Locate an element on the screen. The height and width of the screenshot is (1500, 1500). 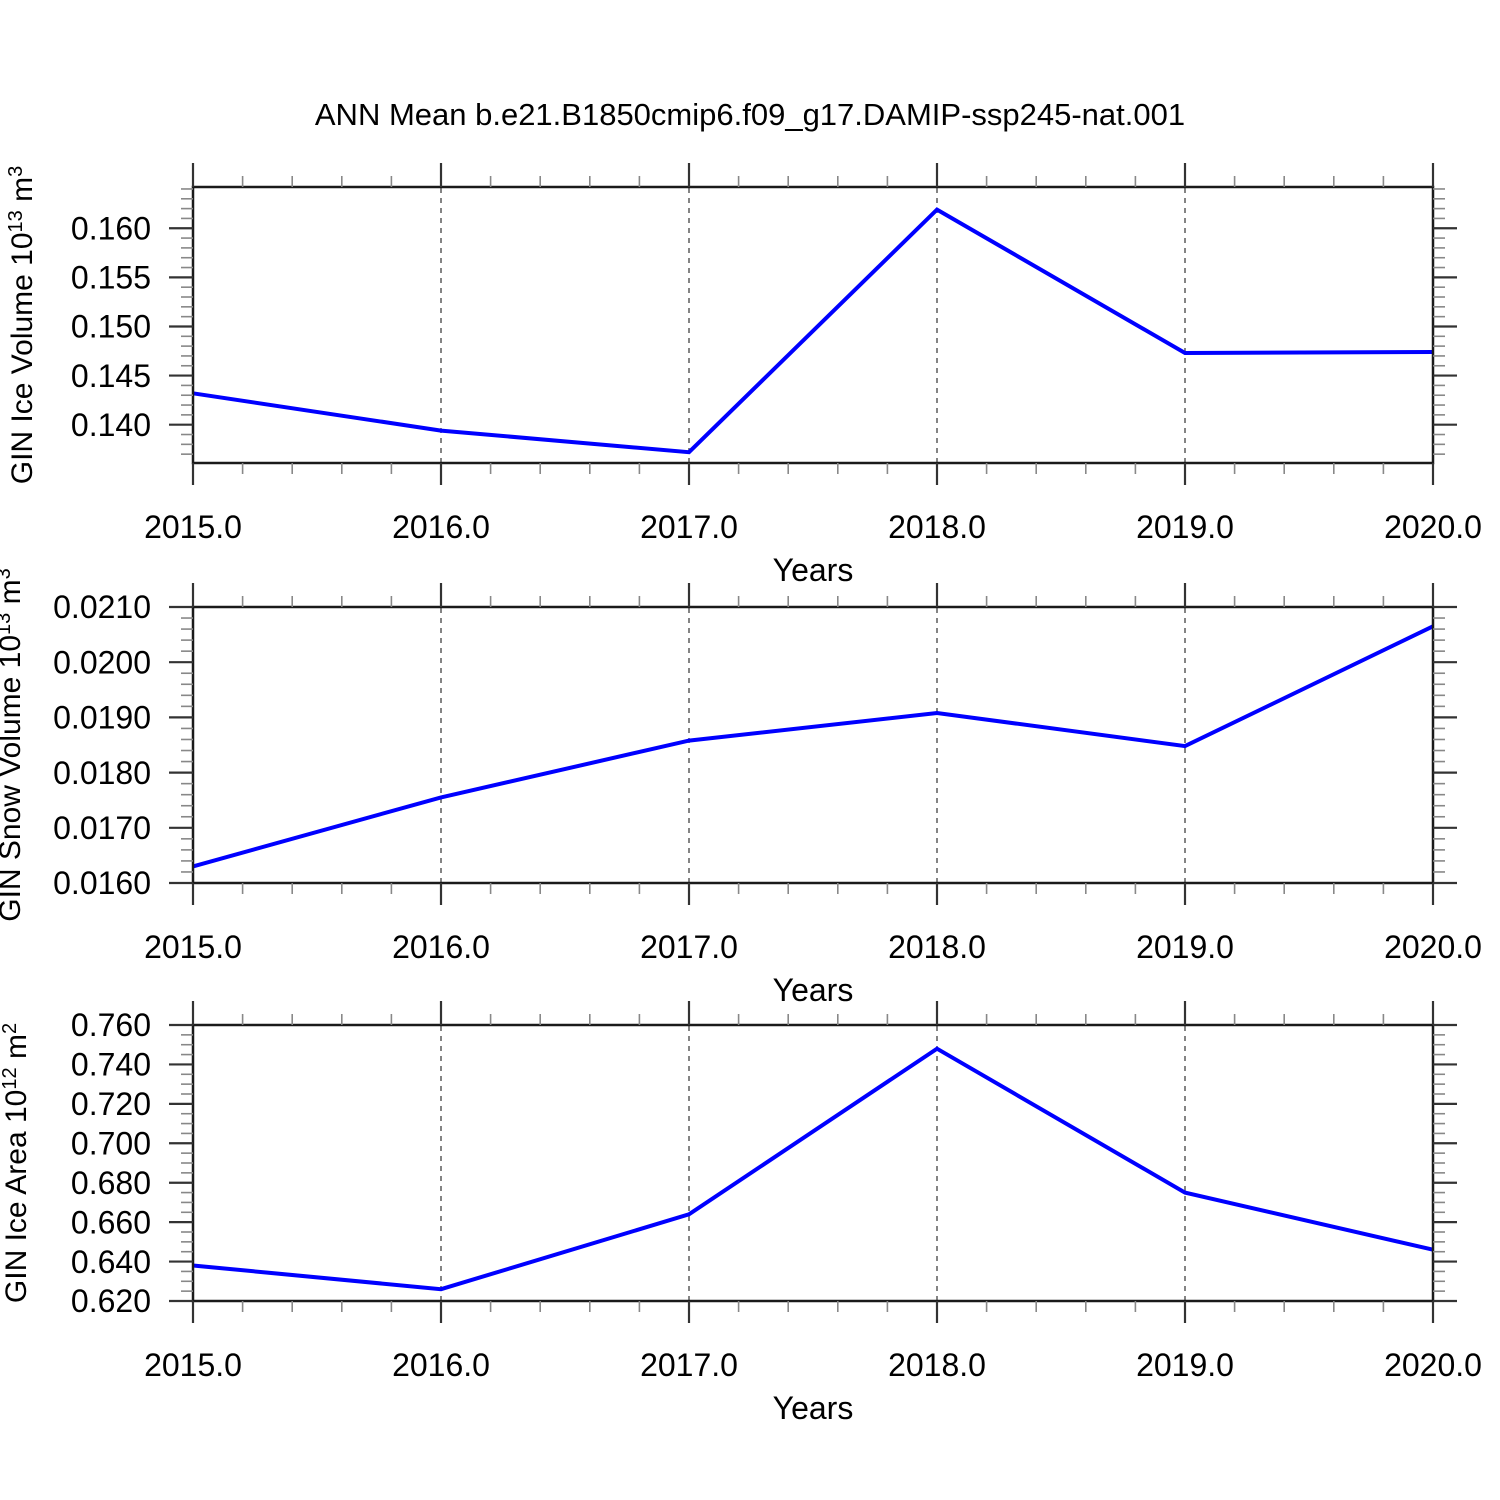
y-tick-label: 0.680 is located at coordinates (111, 1183).